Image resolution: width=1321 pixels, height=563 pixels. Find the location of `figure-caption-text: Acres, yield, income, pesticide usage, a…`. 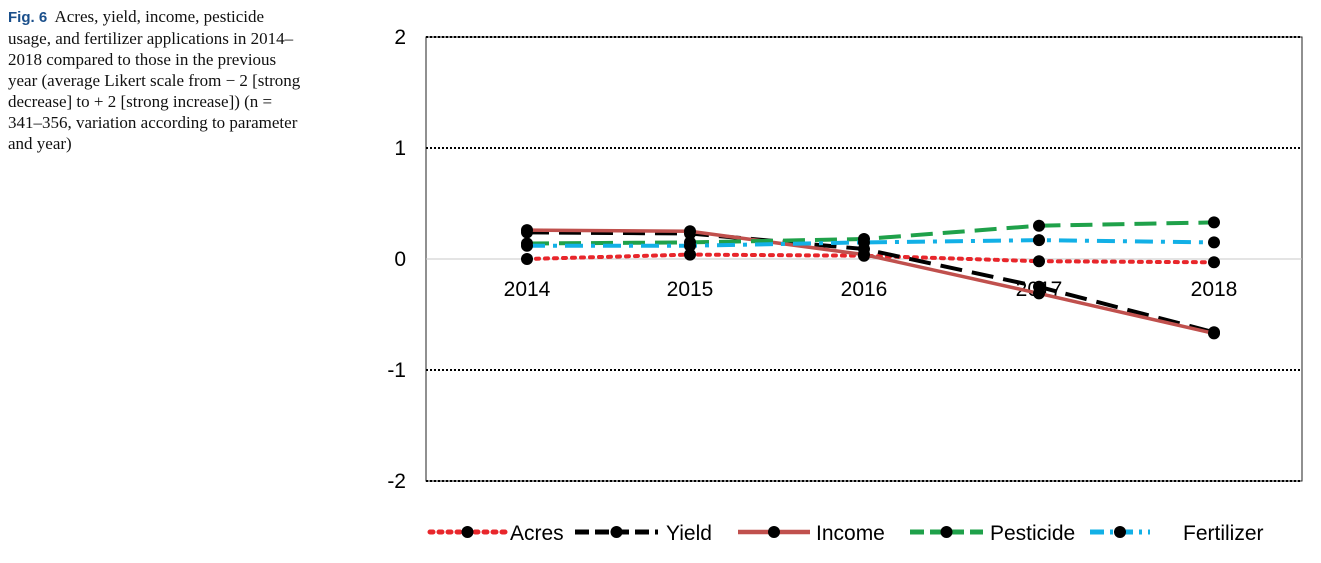

figure-caption-text: Acres, yield, income, pesticide usage, a… is located at coordinates (154, 80).